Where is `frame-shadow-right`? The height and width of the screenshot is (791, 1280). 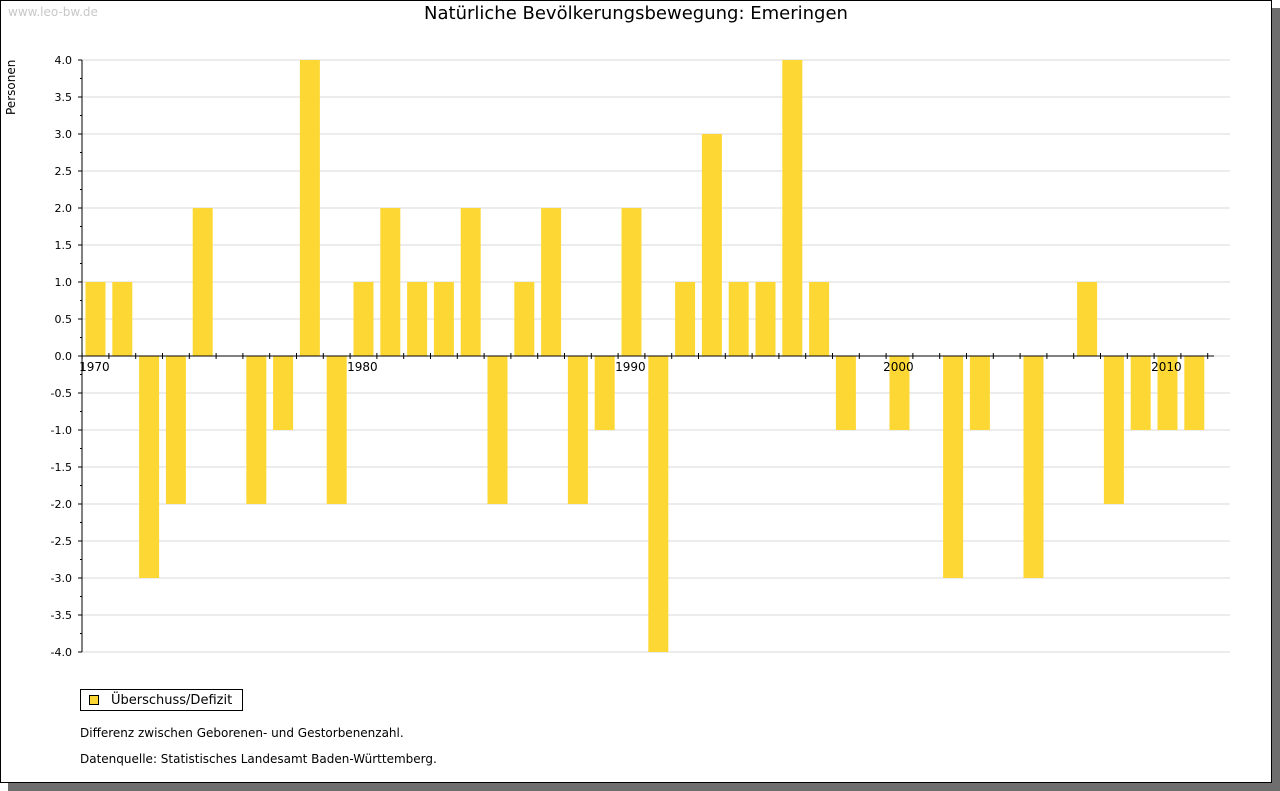 frame-shadow-right is located at coordinates (1276, 399).